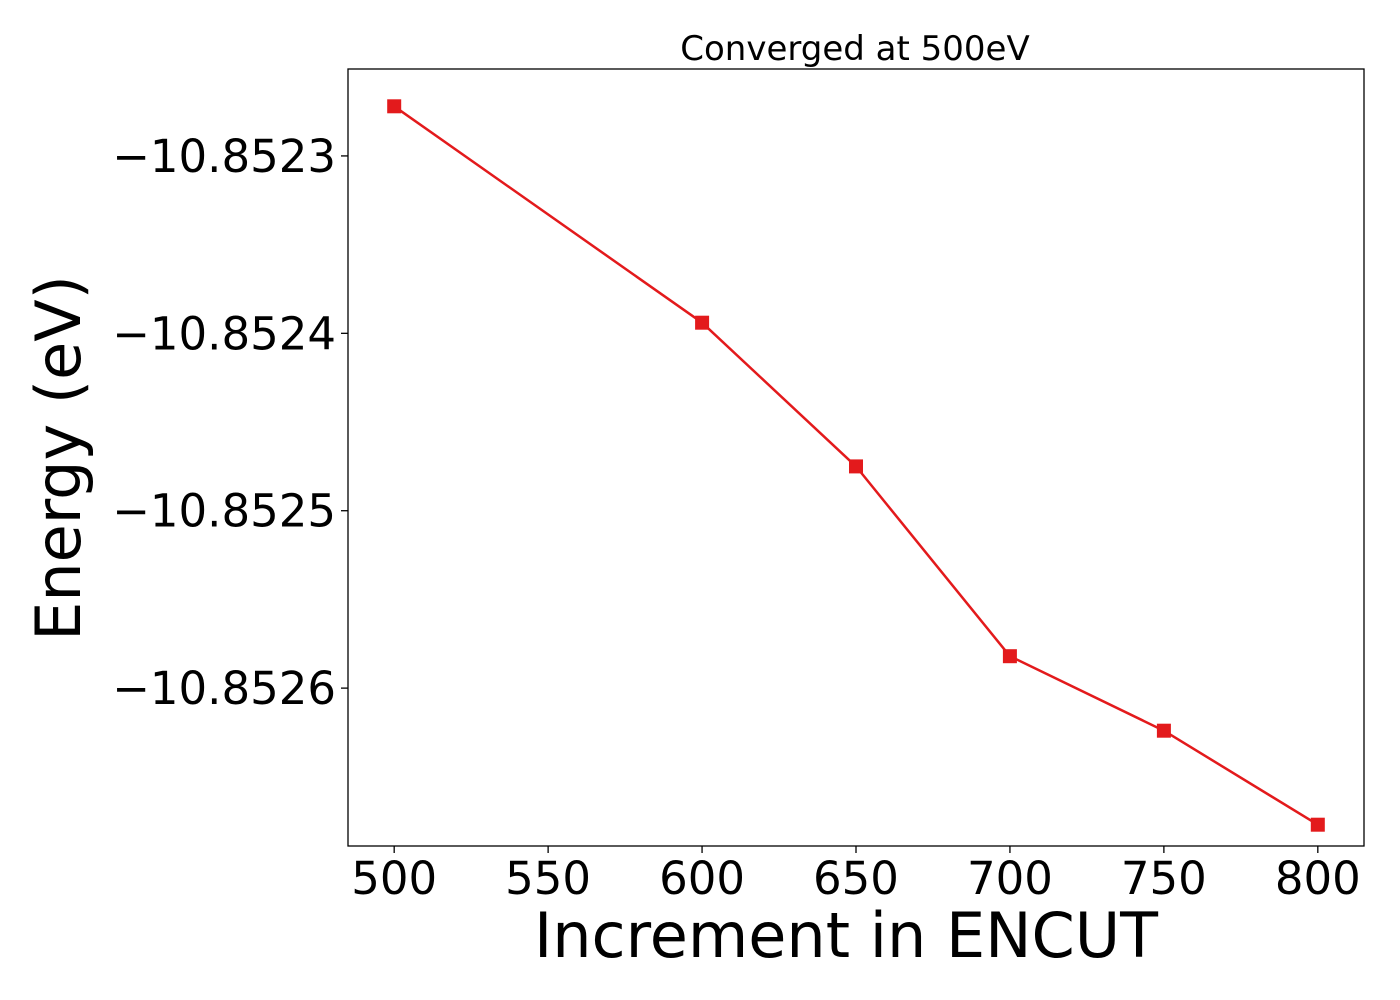 The image size is (1400, 1000). I want to click on x-tick-label: 650, so click(856, 878).